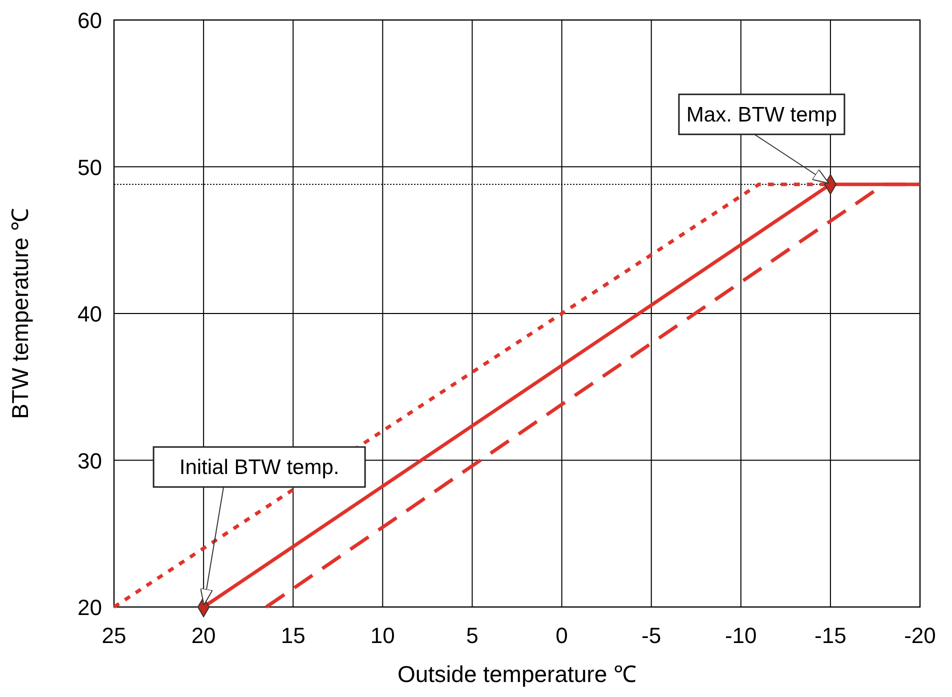 The height and width of the screenshot is (697, 952). Describe the element at coordinates (652, 635) in the screenshot. I see `x-tick-label: -5` at that location.